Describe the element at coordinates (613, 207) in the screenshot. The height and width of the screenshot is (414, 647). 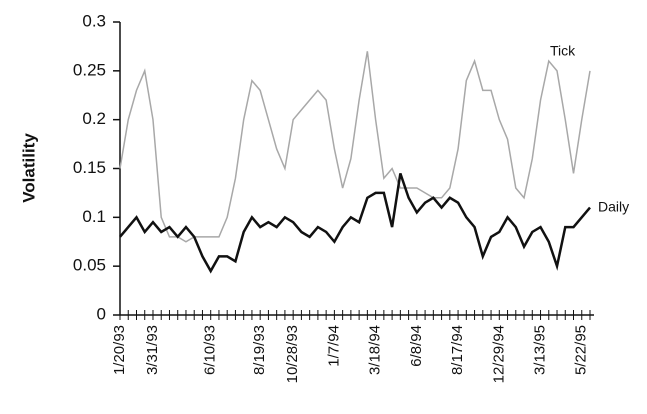
I see `series-label: Daily` at that location.